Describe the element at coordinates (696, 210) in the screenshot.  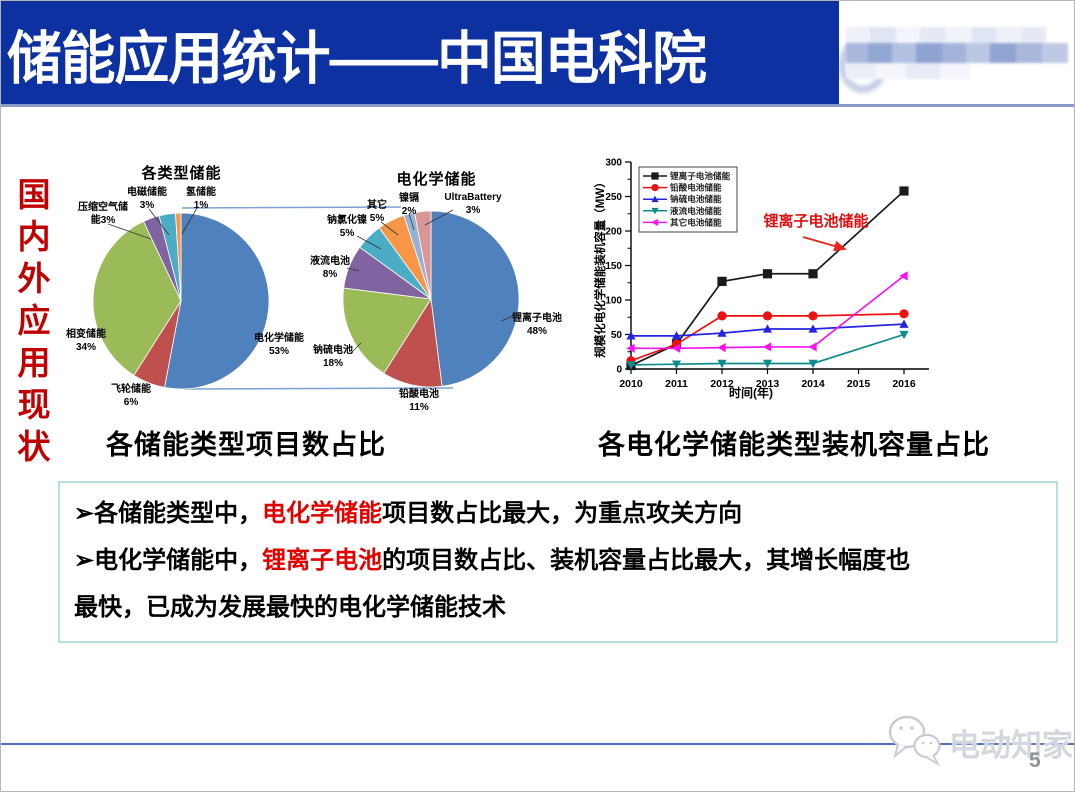
I see `legend-entry: 液流电池储能` at that location.